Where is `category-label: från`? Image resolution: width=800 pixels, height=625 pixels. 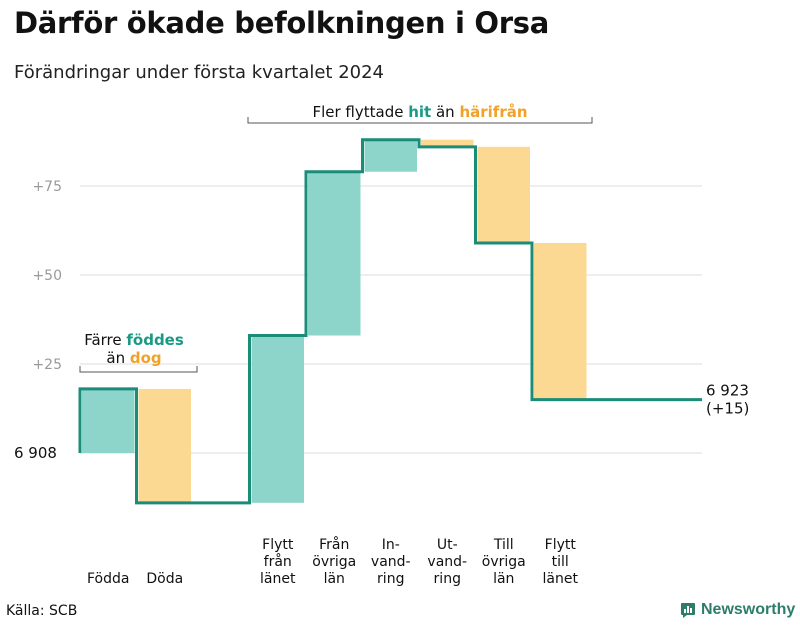
category-label: från is located at coordinates (278, 561).